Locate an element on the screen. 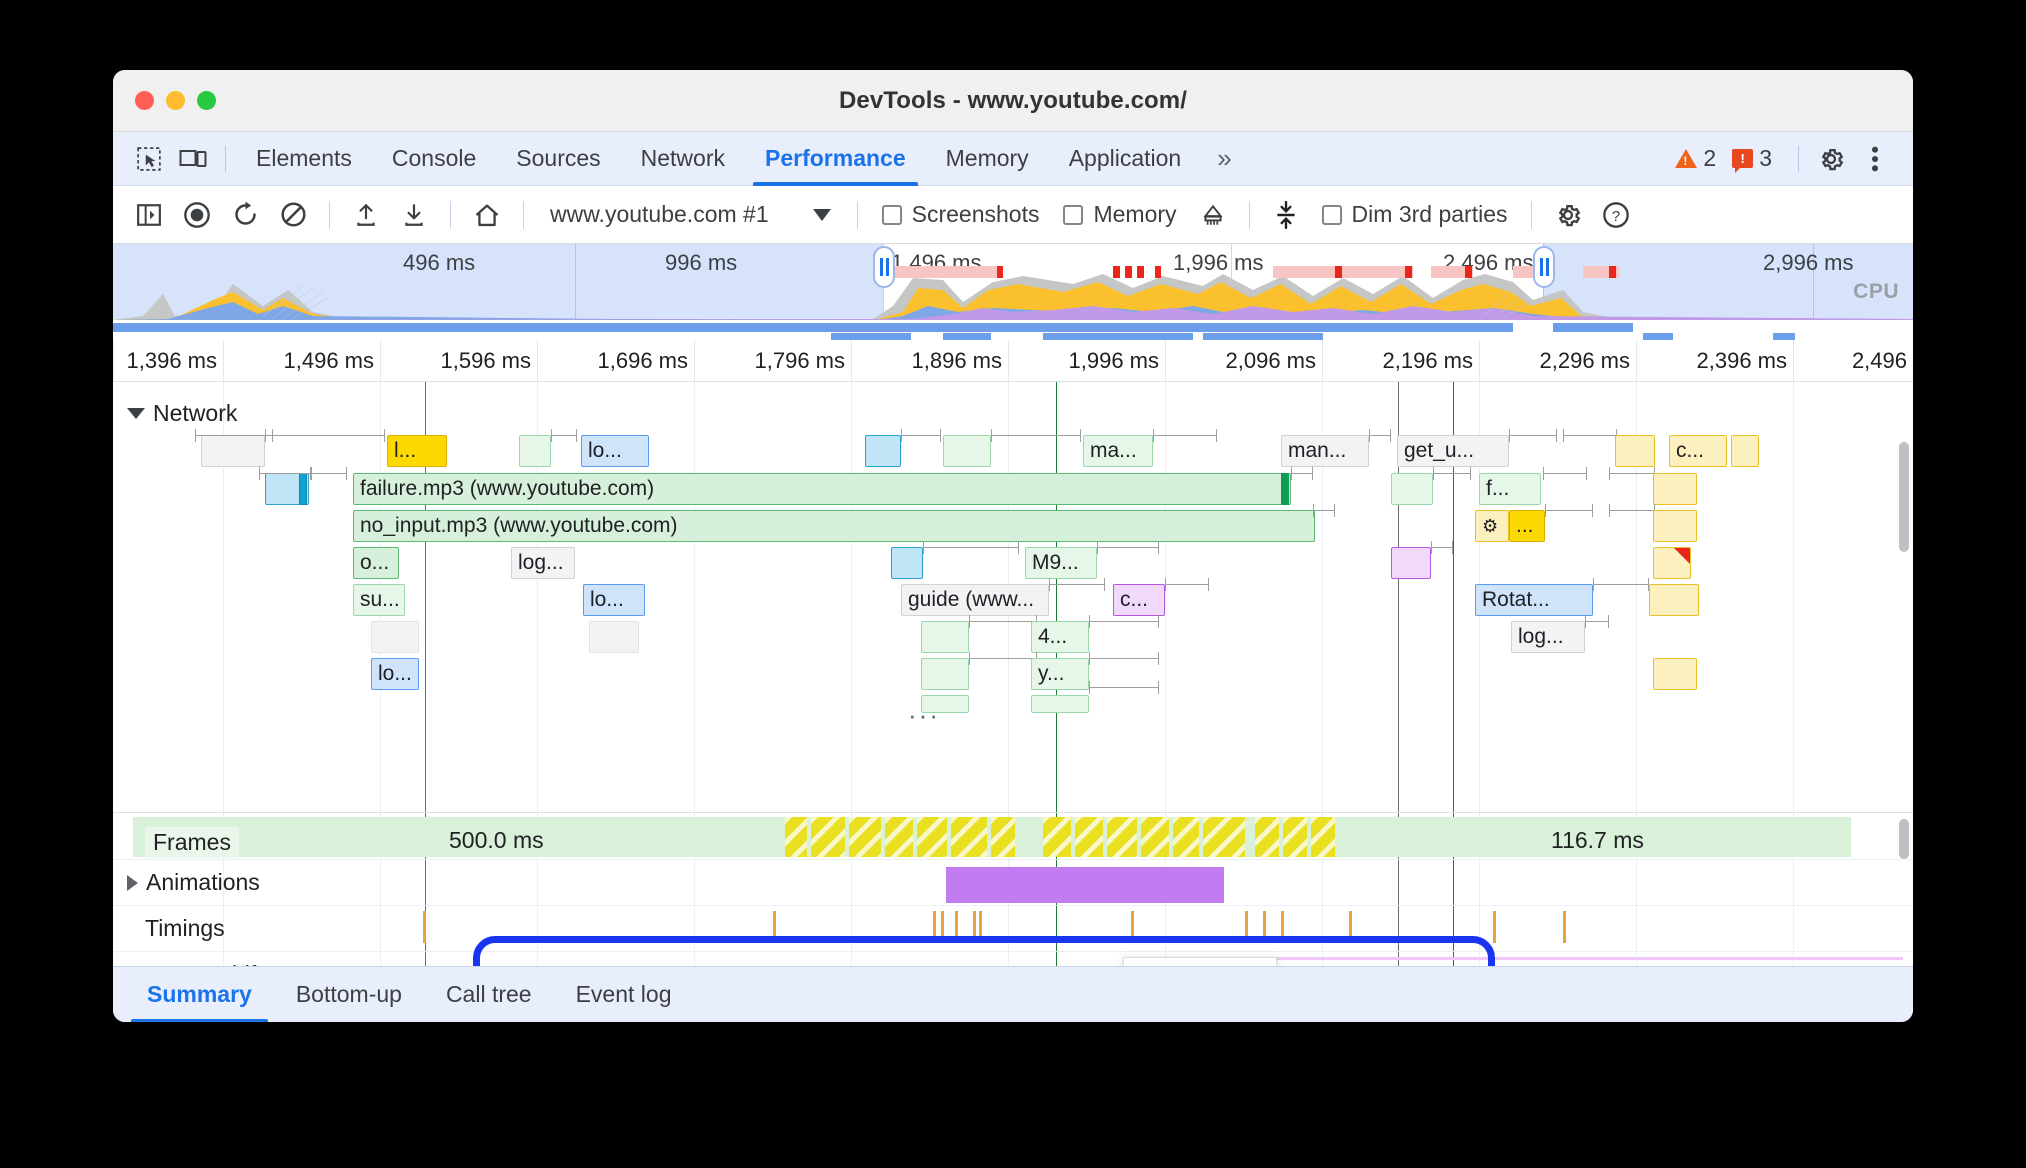 The height and width of the screenshot is (1168, 2026). sidebar-toggle-icon is located at coordinates (149, 215).